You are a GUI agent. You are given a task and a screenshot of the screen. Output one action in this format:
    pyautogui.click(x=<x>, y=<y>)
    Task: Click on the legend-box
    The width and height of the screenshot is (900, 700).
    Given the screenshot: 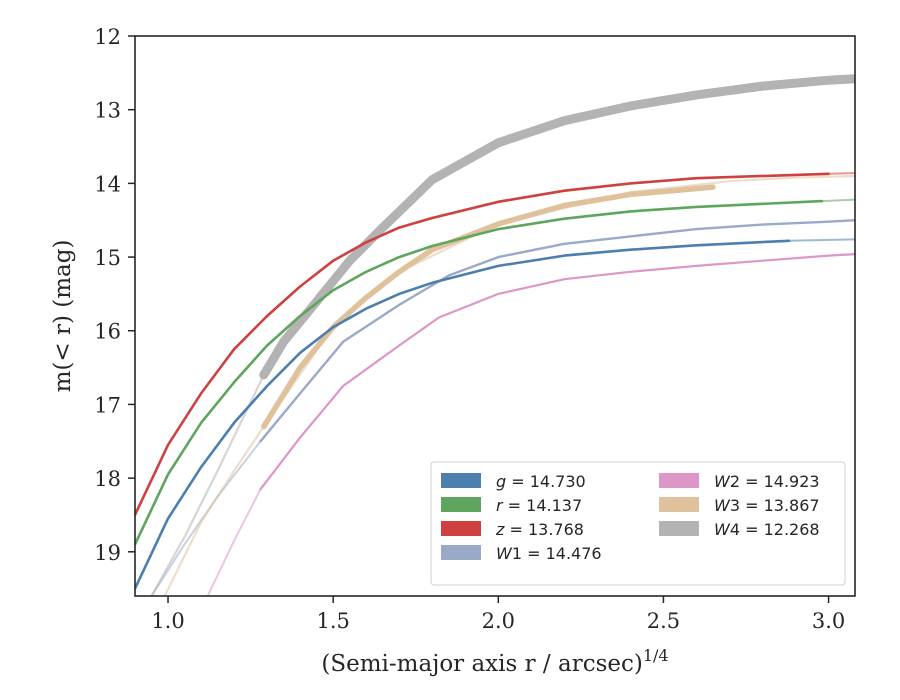 What is the action you would take?
    pyautogui.click(x=638, y=523)
    